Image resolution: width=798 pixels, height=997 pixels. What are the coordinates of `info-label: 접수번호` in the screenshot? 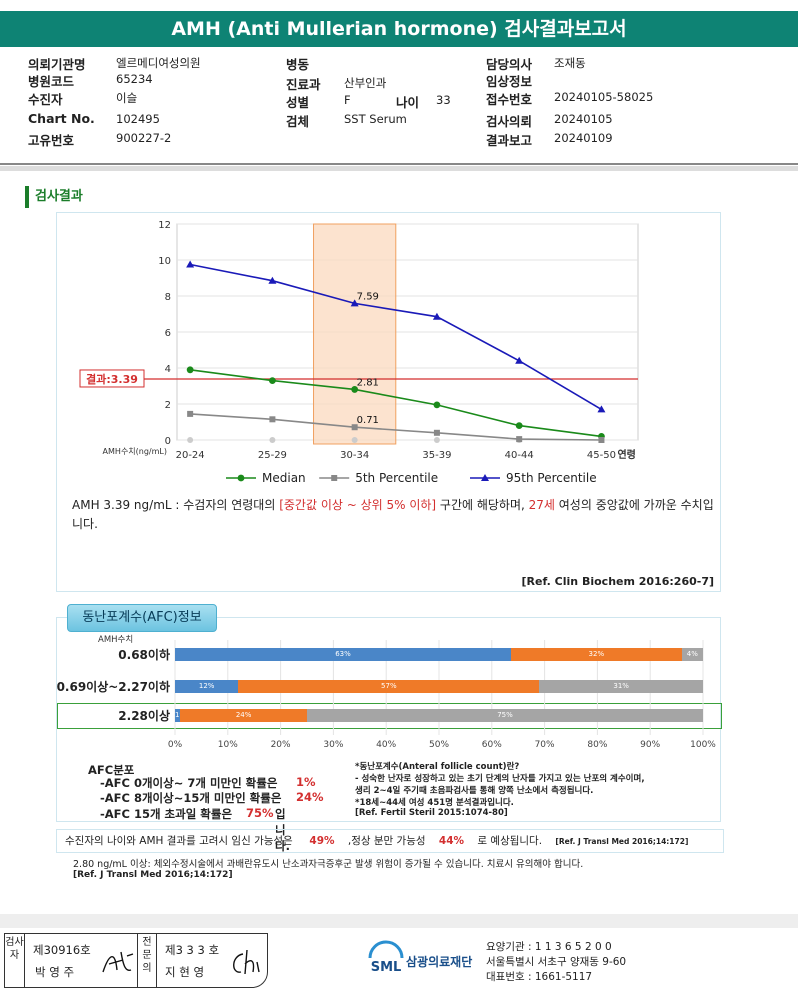 It's located at (509, 99).